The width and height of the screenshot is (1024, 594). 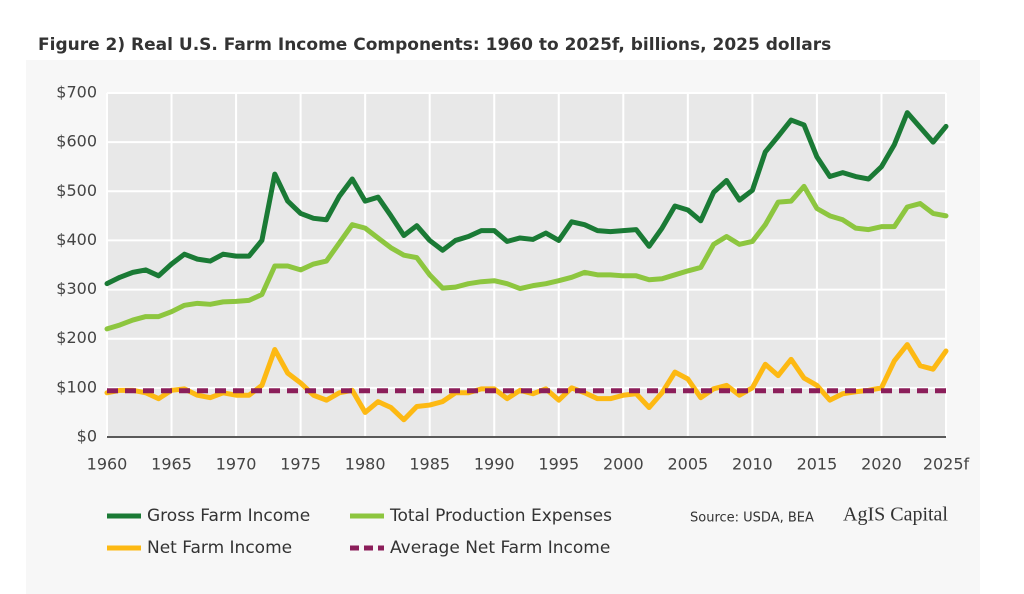 I want to click on y-tick-label: $400, so click(x=76, y=239).